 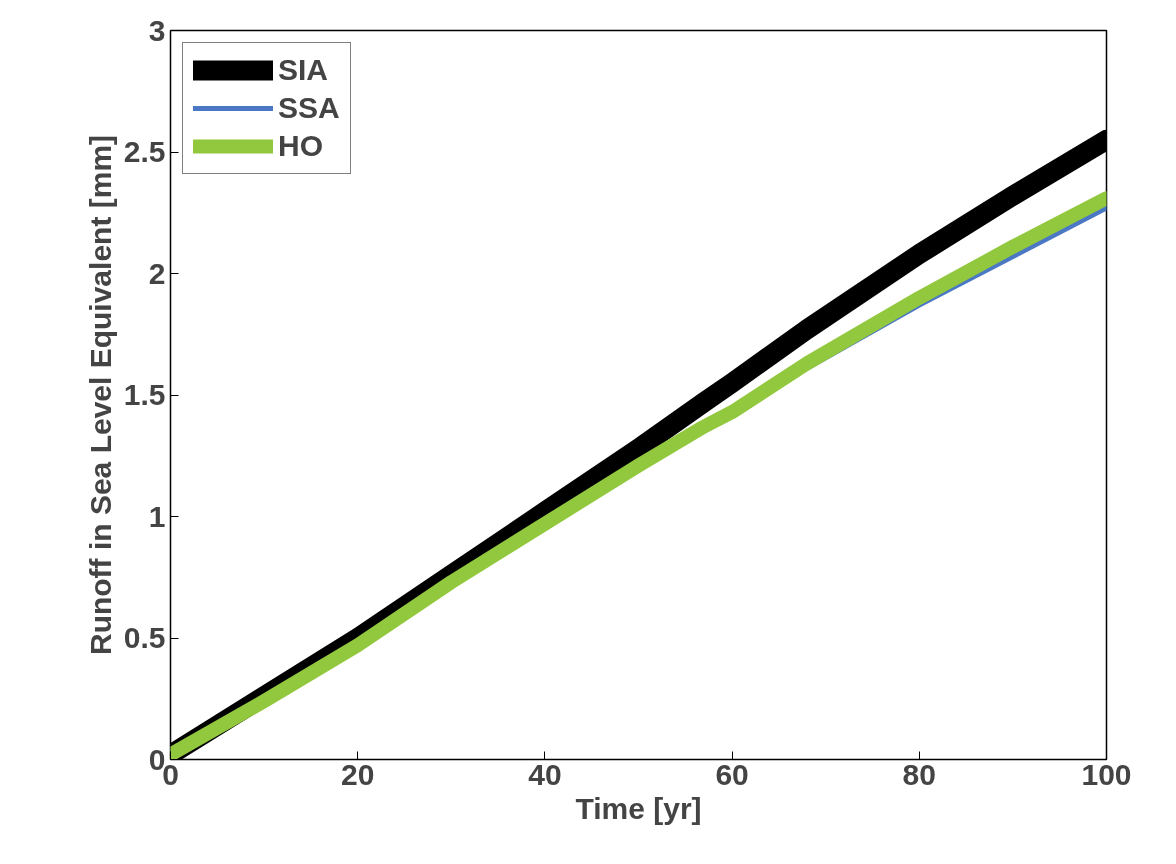 I want to click on x-tick-label: 80, so click(x=919, y=774).